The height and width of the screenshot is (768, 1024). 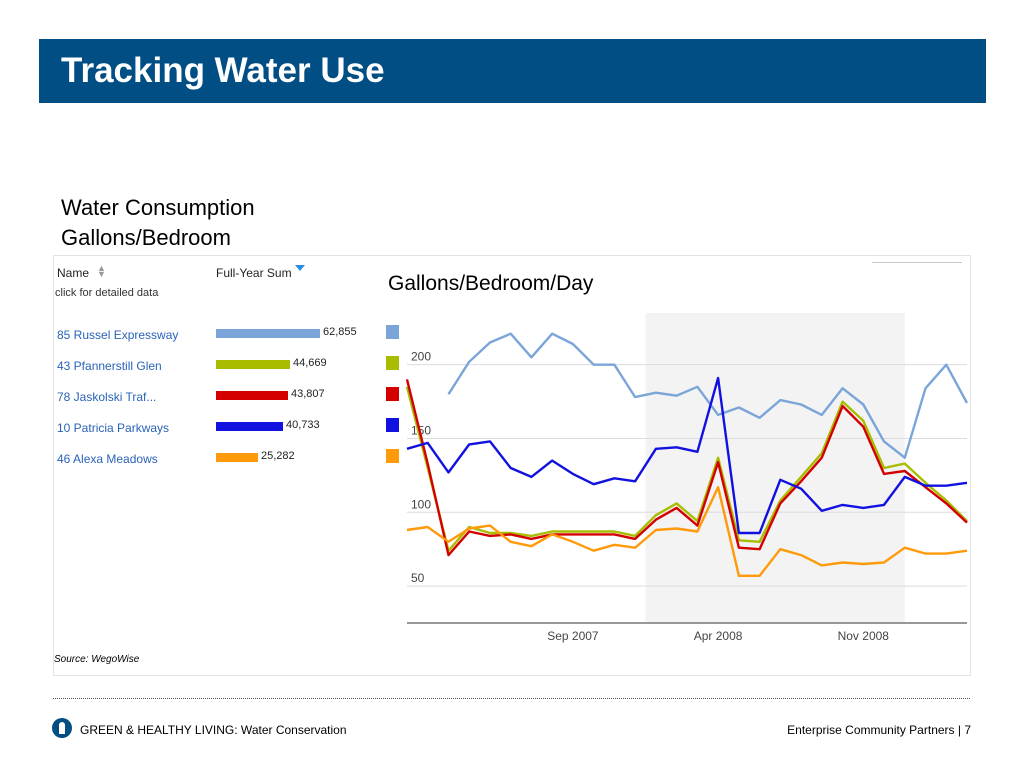 What do you see at coordinates (146, 237) in the screenshot?
I see `subtitle-line-2: Gallons/Bedroom` at bounding box center [146, 237].